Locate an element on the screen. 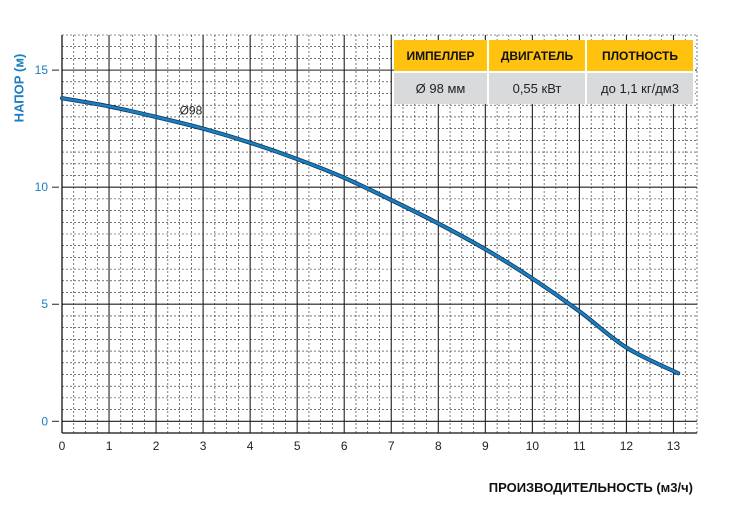 This screenshot has width=733, height=523. x-tick-label: 3 is located at coordinates (203, 446).